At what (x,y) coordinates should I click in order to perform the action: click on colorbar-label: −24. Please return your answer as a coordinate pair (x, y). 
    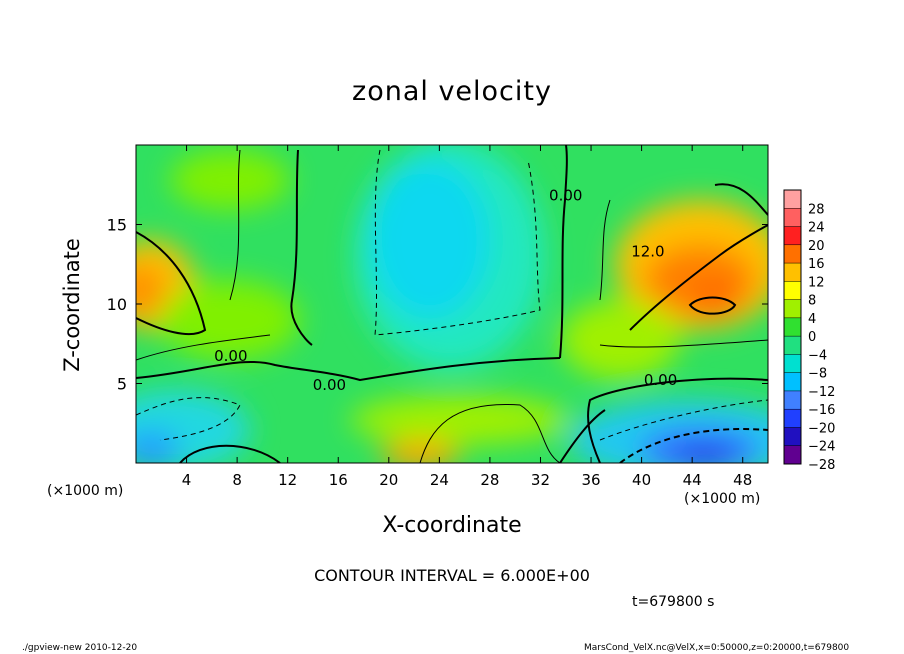
    Looking at the image, I should click on (821, 447).